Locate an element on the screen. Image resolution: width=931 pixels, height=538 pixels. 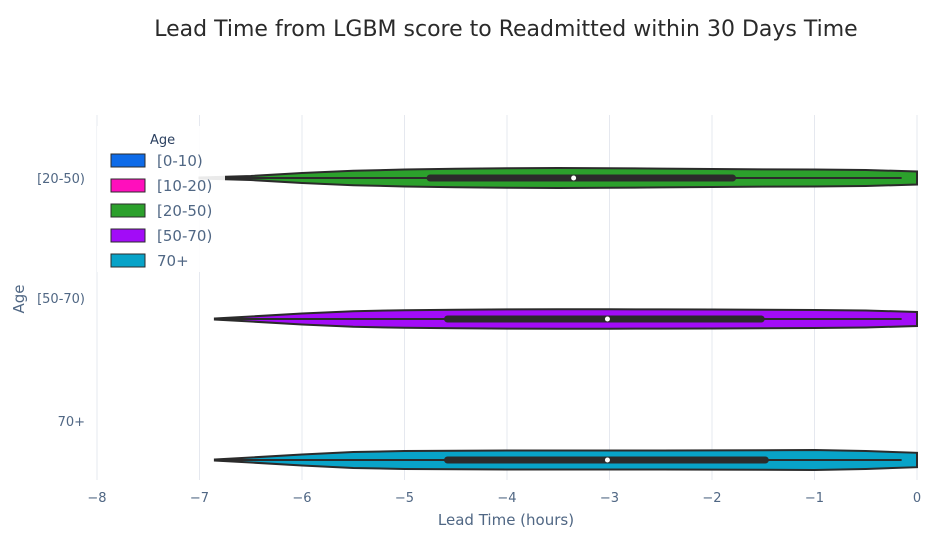
legend-background is located at coordinates (161, 199).